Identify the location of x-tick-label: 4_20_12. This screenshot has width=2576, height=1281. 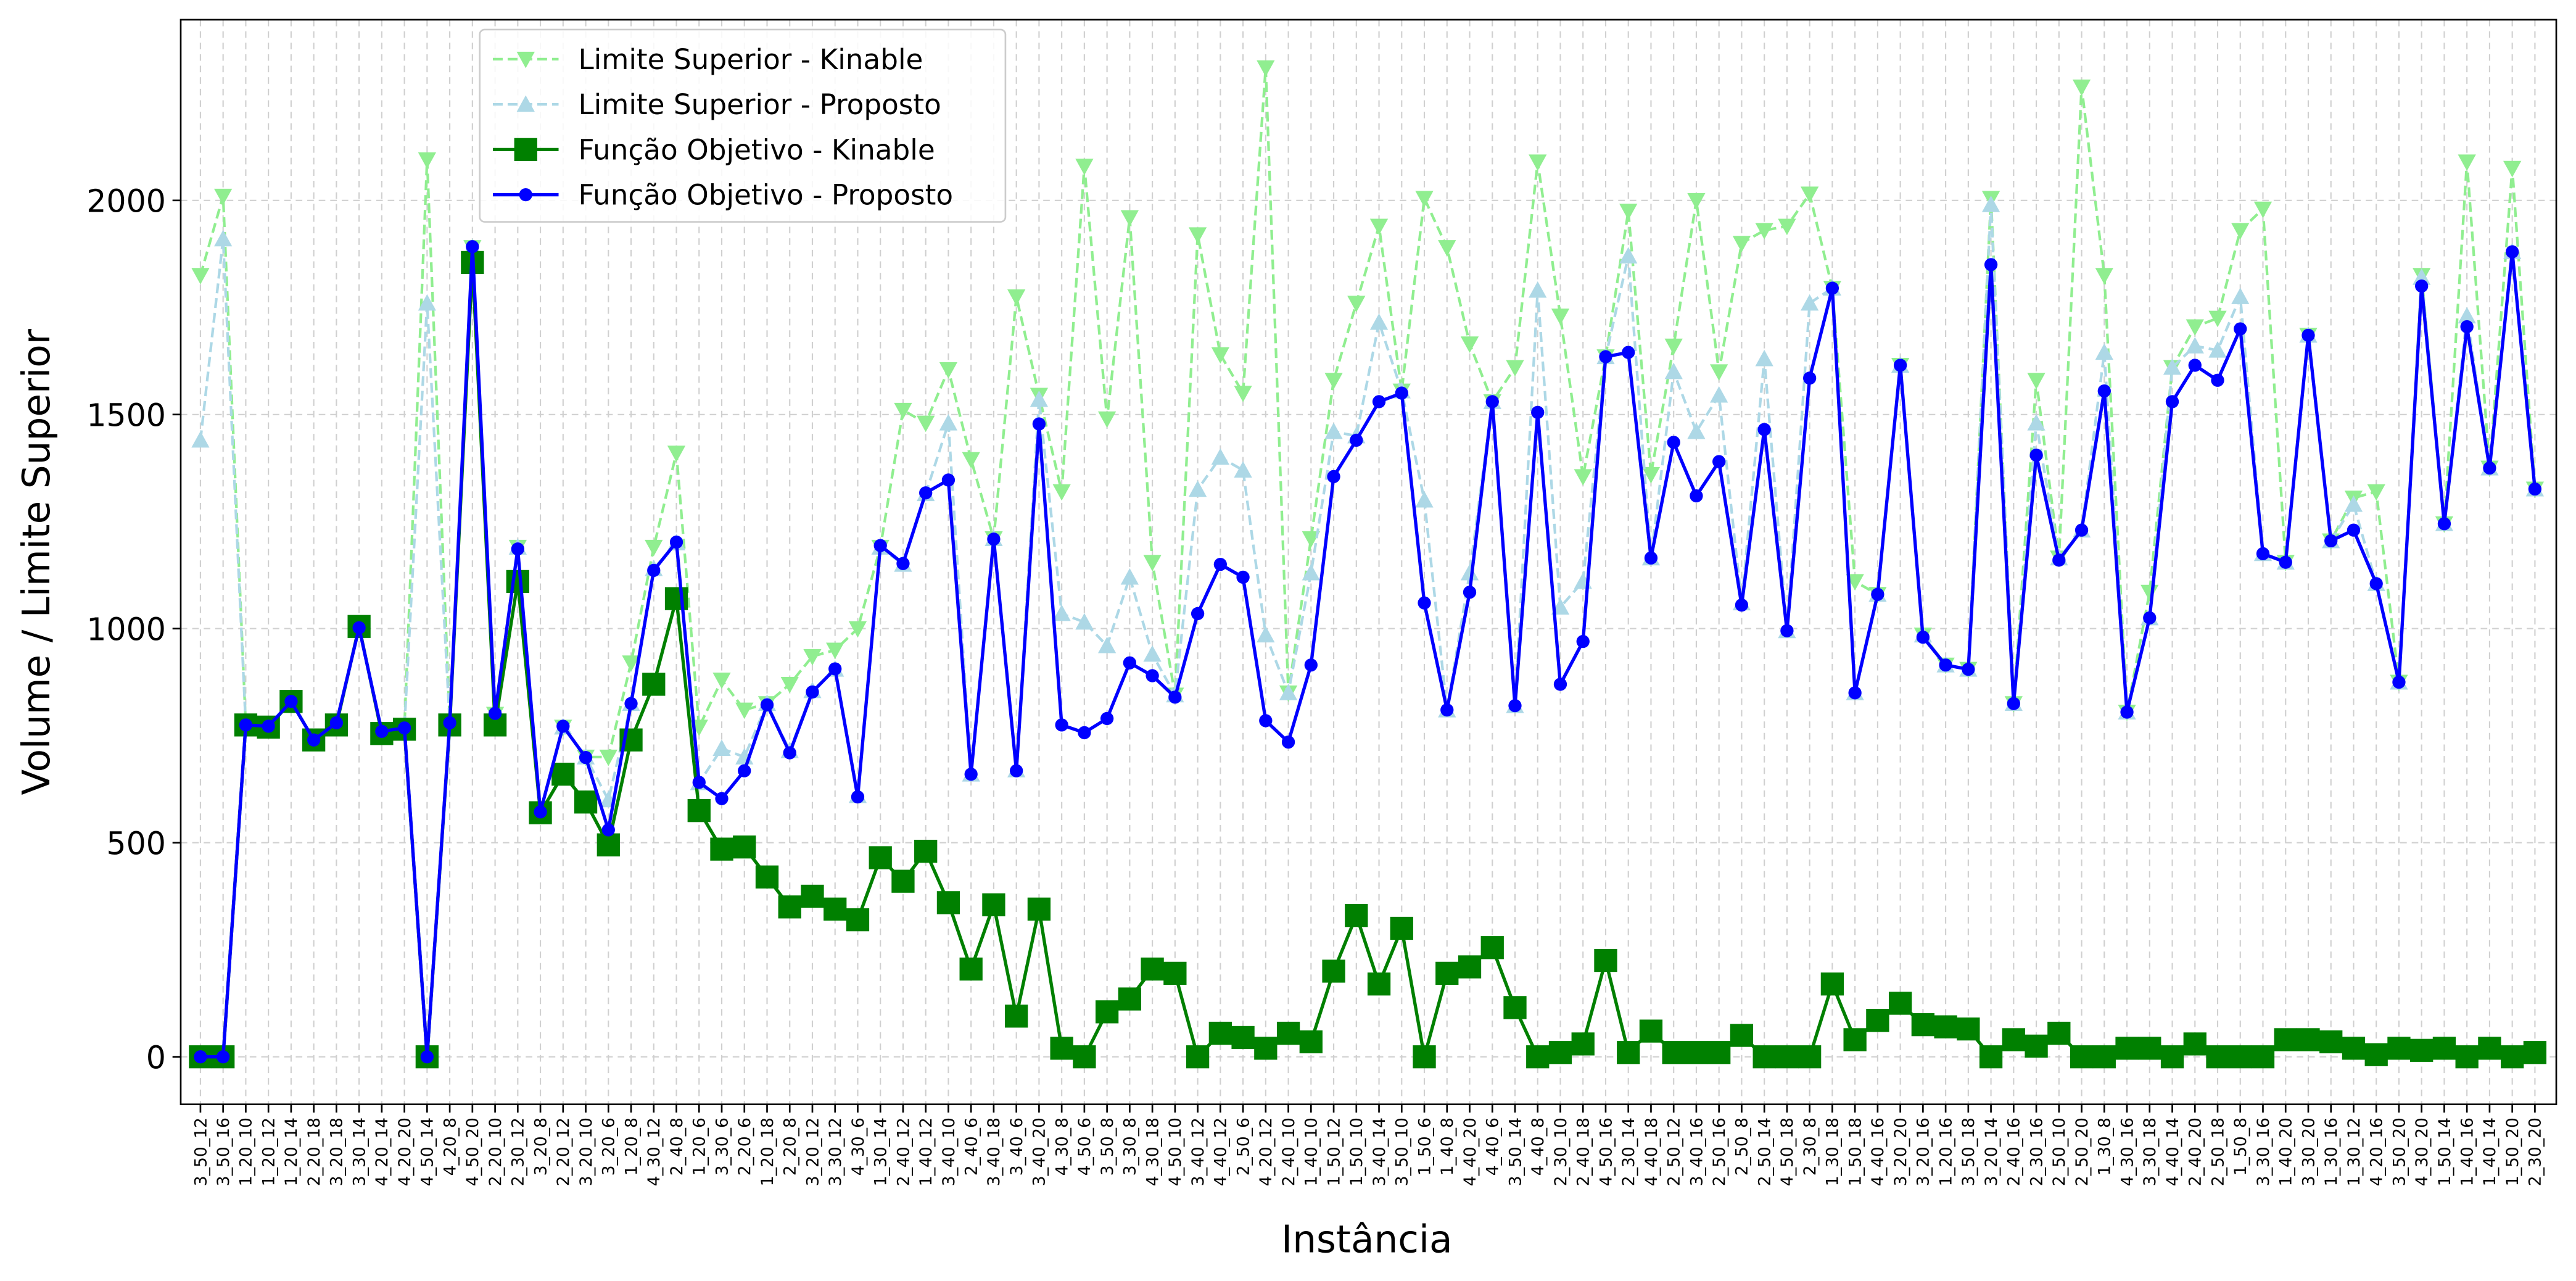
(1267, 1151).